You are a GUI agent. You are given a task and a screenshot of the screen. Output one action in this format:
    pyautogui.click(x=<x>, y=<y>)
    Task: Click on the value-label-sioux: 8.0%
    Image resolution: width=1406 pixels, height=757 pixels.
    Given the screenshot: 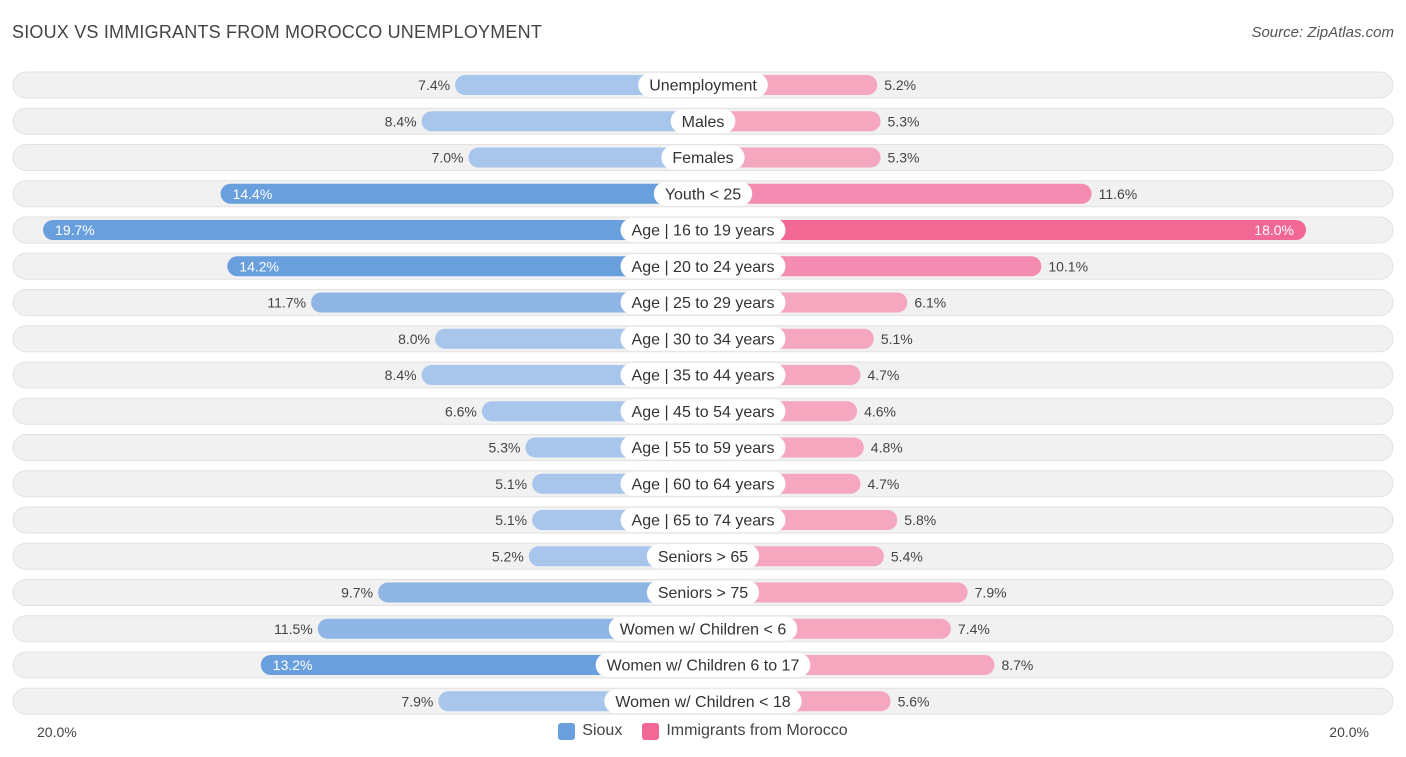 What is the action you would take?
    pyautogui.click(x=414, y=339)
    